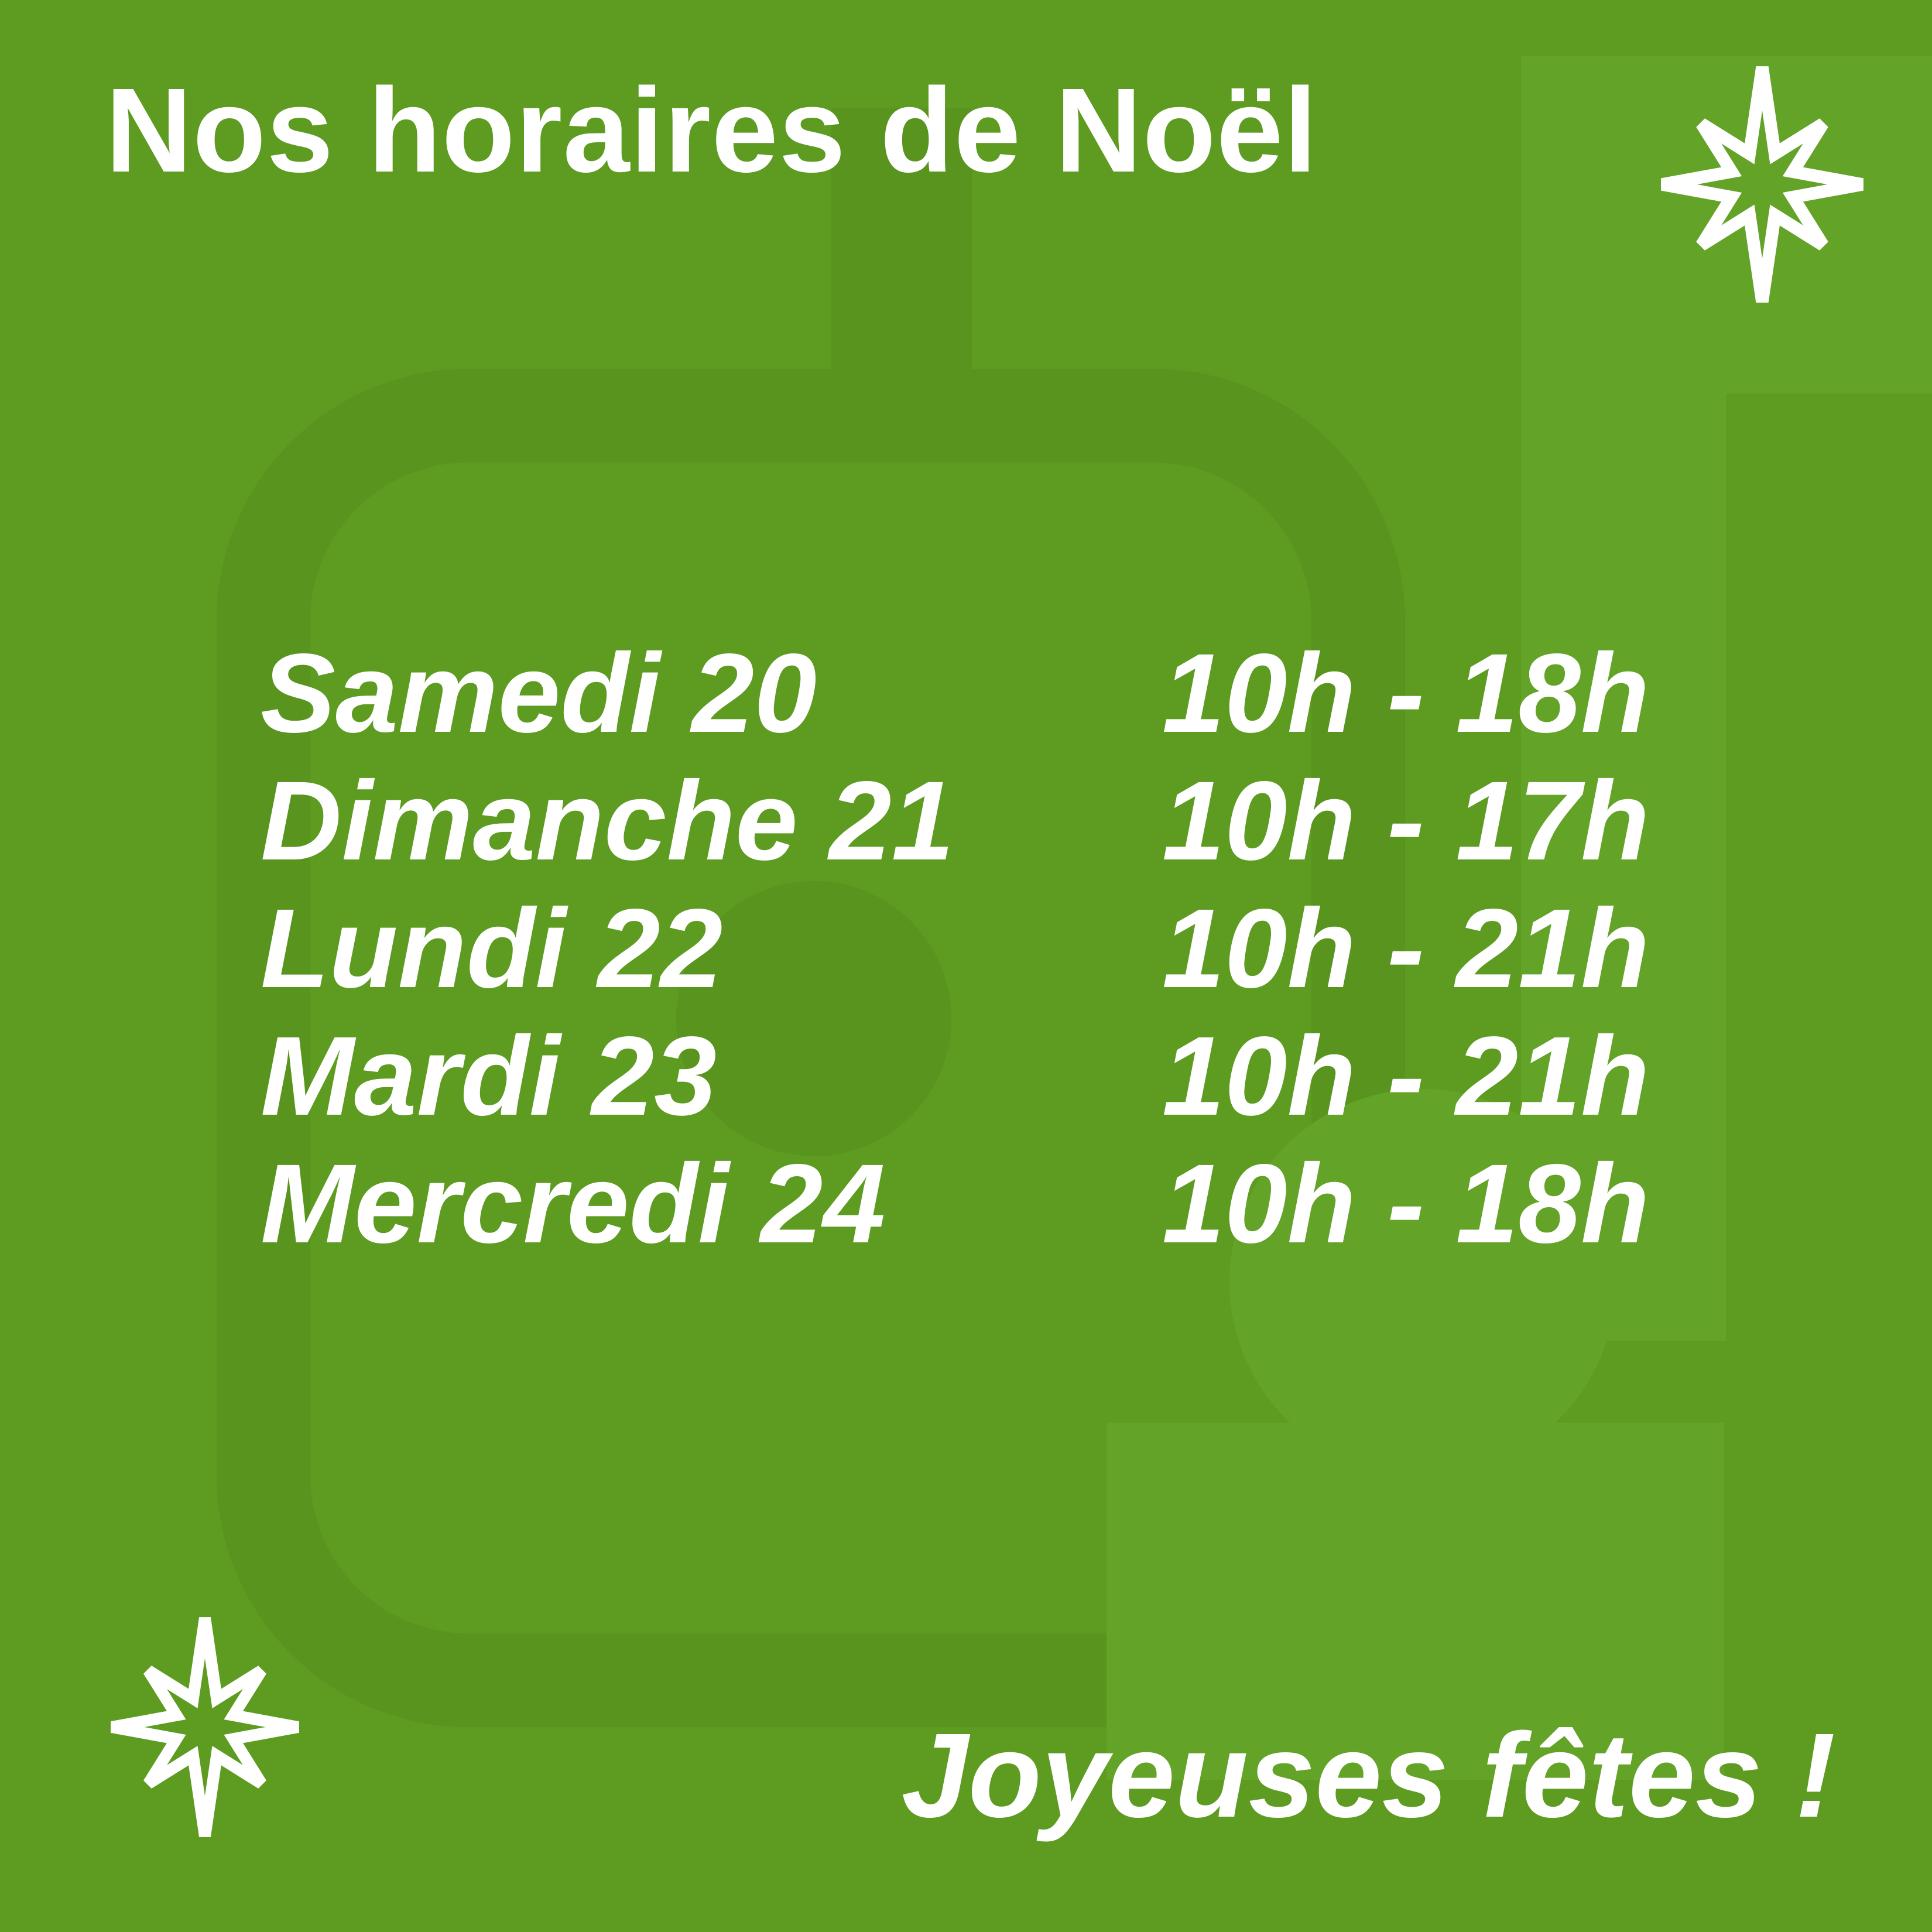 This screenshot has width=1932, height=1932. I want to click on watermark-circle-shape, so click(813, 1018).